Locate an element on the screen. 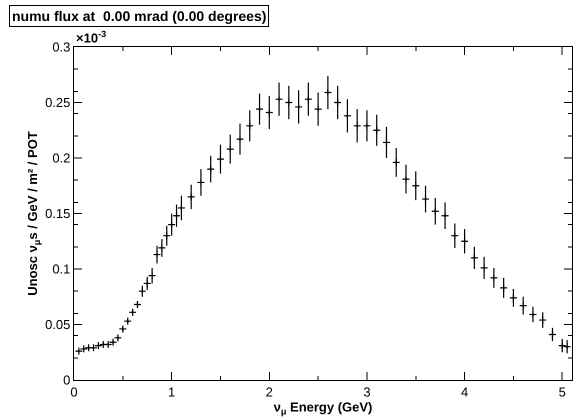  y-tick-label: 0 is located at coordinates (66, 380).